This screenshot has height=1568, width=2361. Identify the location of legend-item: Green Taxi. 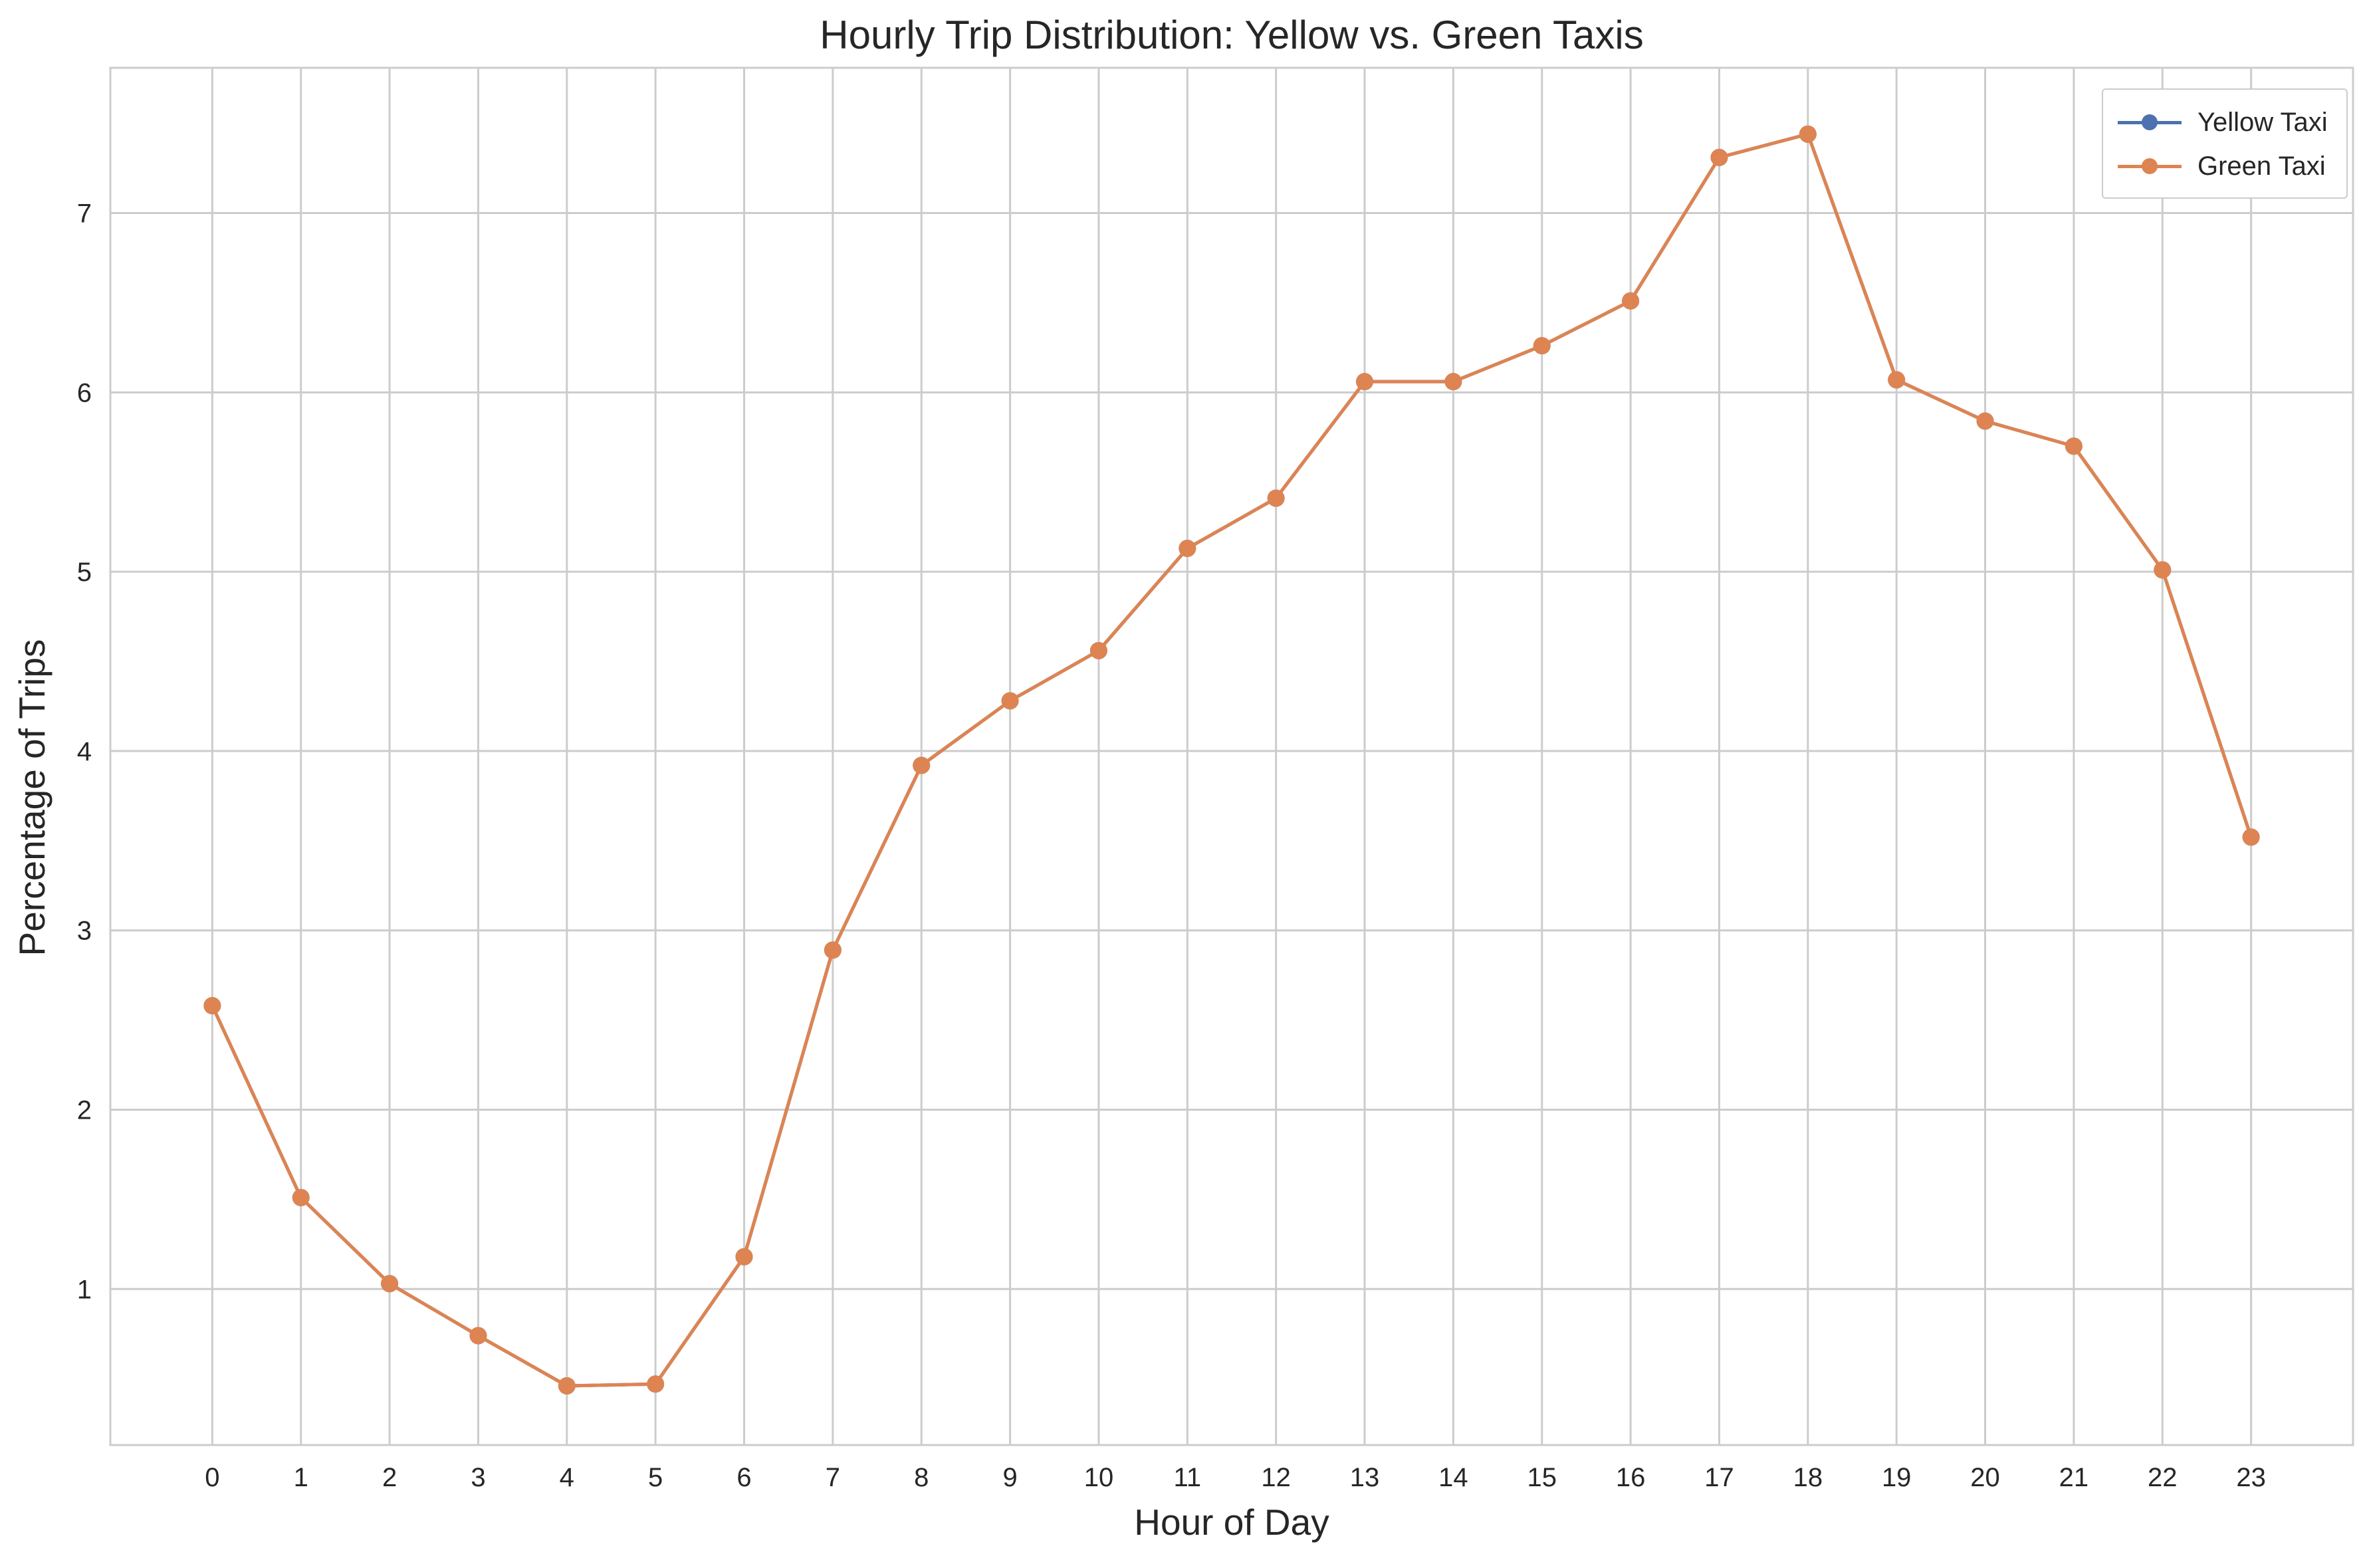
(2225, 166).